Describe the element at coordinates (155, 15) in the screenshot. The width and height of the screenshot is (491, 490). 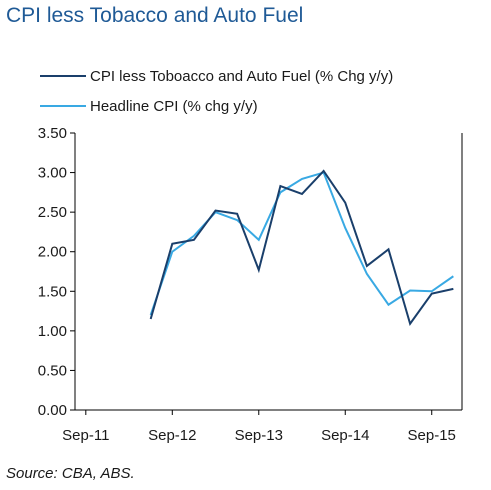
I see `chart-title: CPI less Tobacco and Auto Fuel` at that location.